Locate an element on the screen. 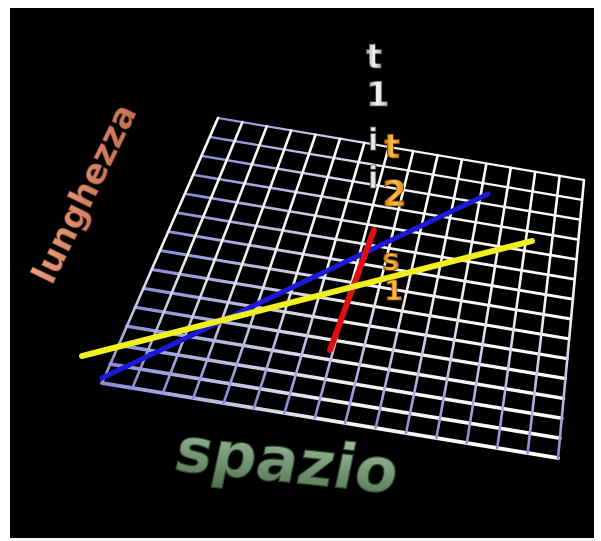 Image resolution: width=601 pixels, height=541 pixels. t2-letter-2: 2 is located at coordinates (394, 194).